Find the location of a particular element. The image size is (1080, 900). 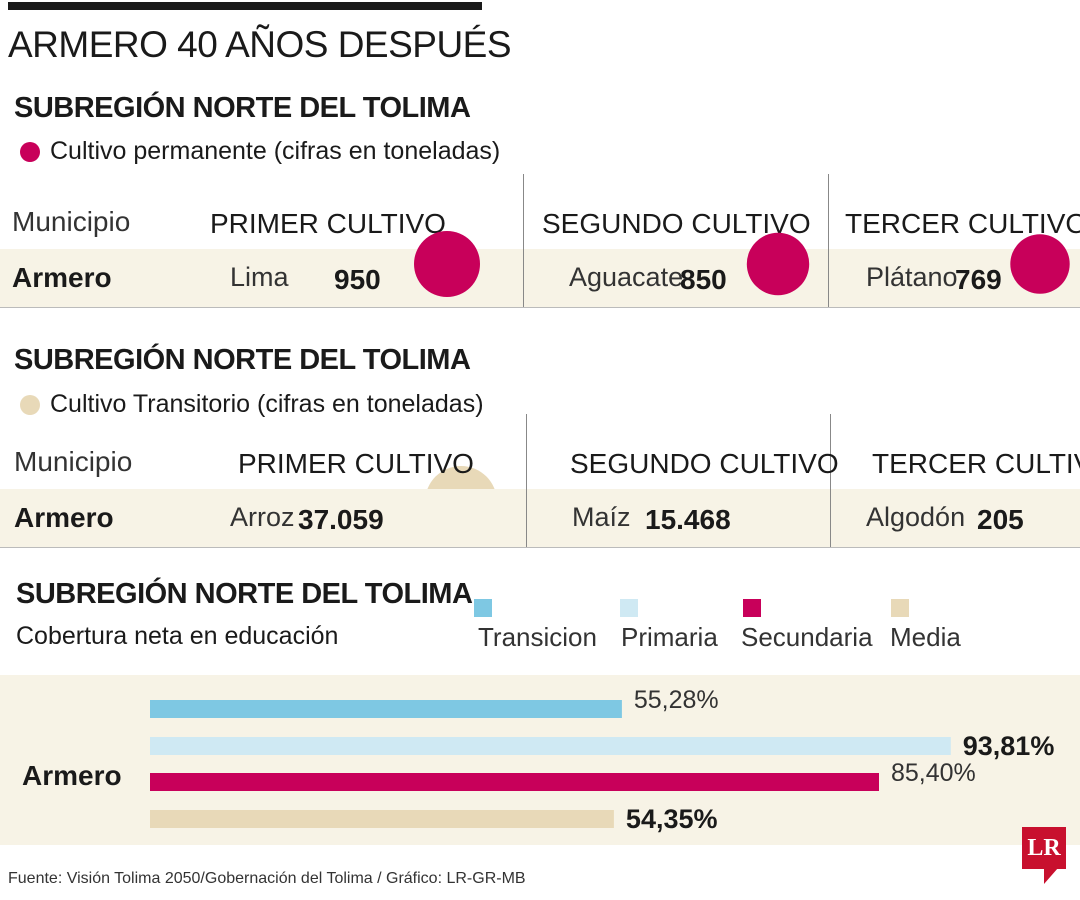

section-1-crop-3: Plátano is located at coordinates (912, 277).